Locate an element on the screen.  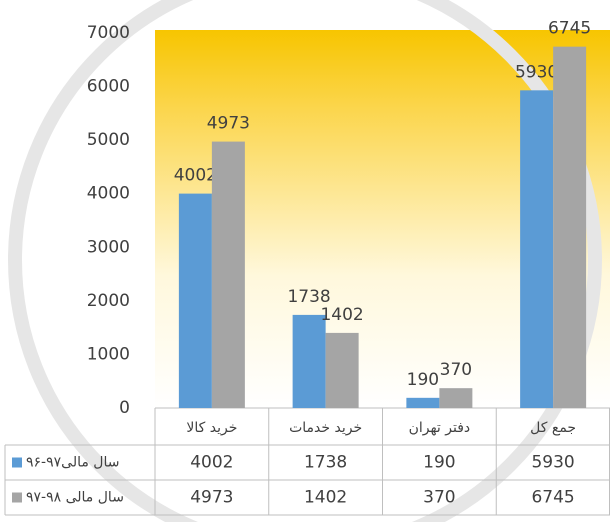
table-cell: 5930 is located at coordinates (552, 463).